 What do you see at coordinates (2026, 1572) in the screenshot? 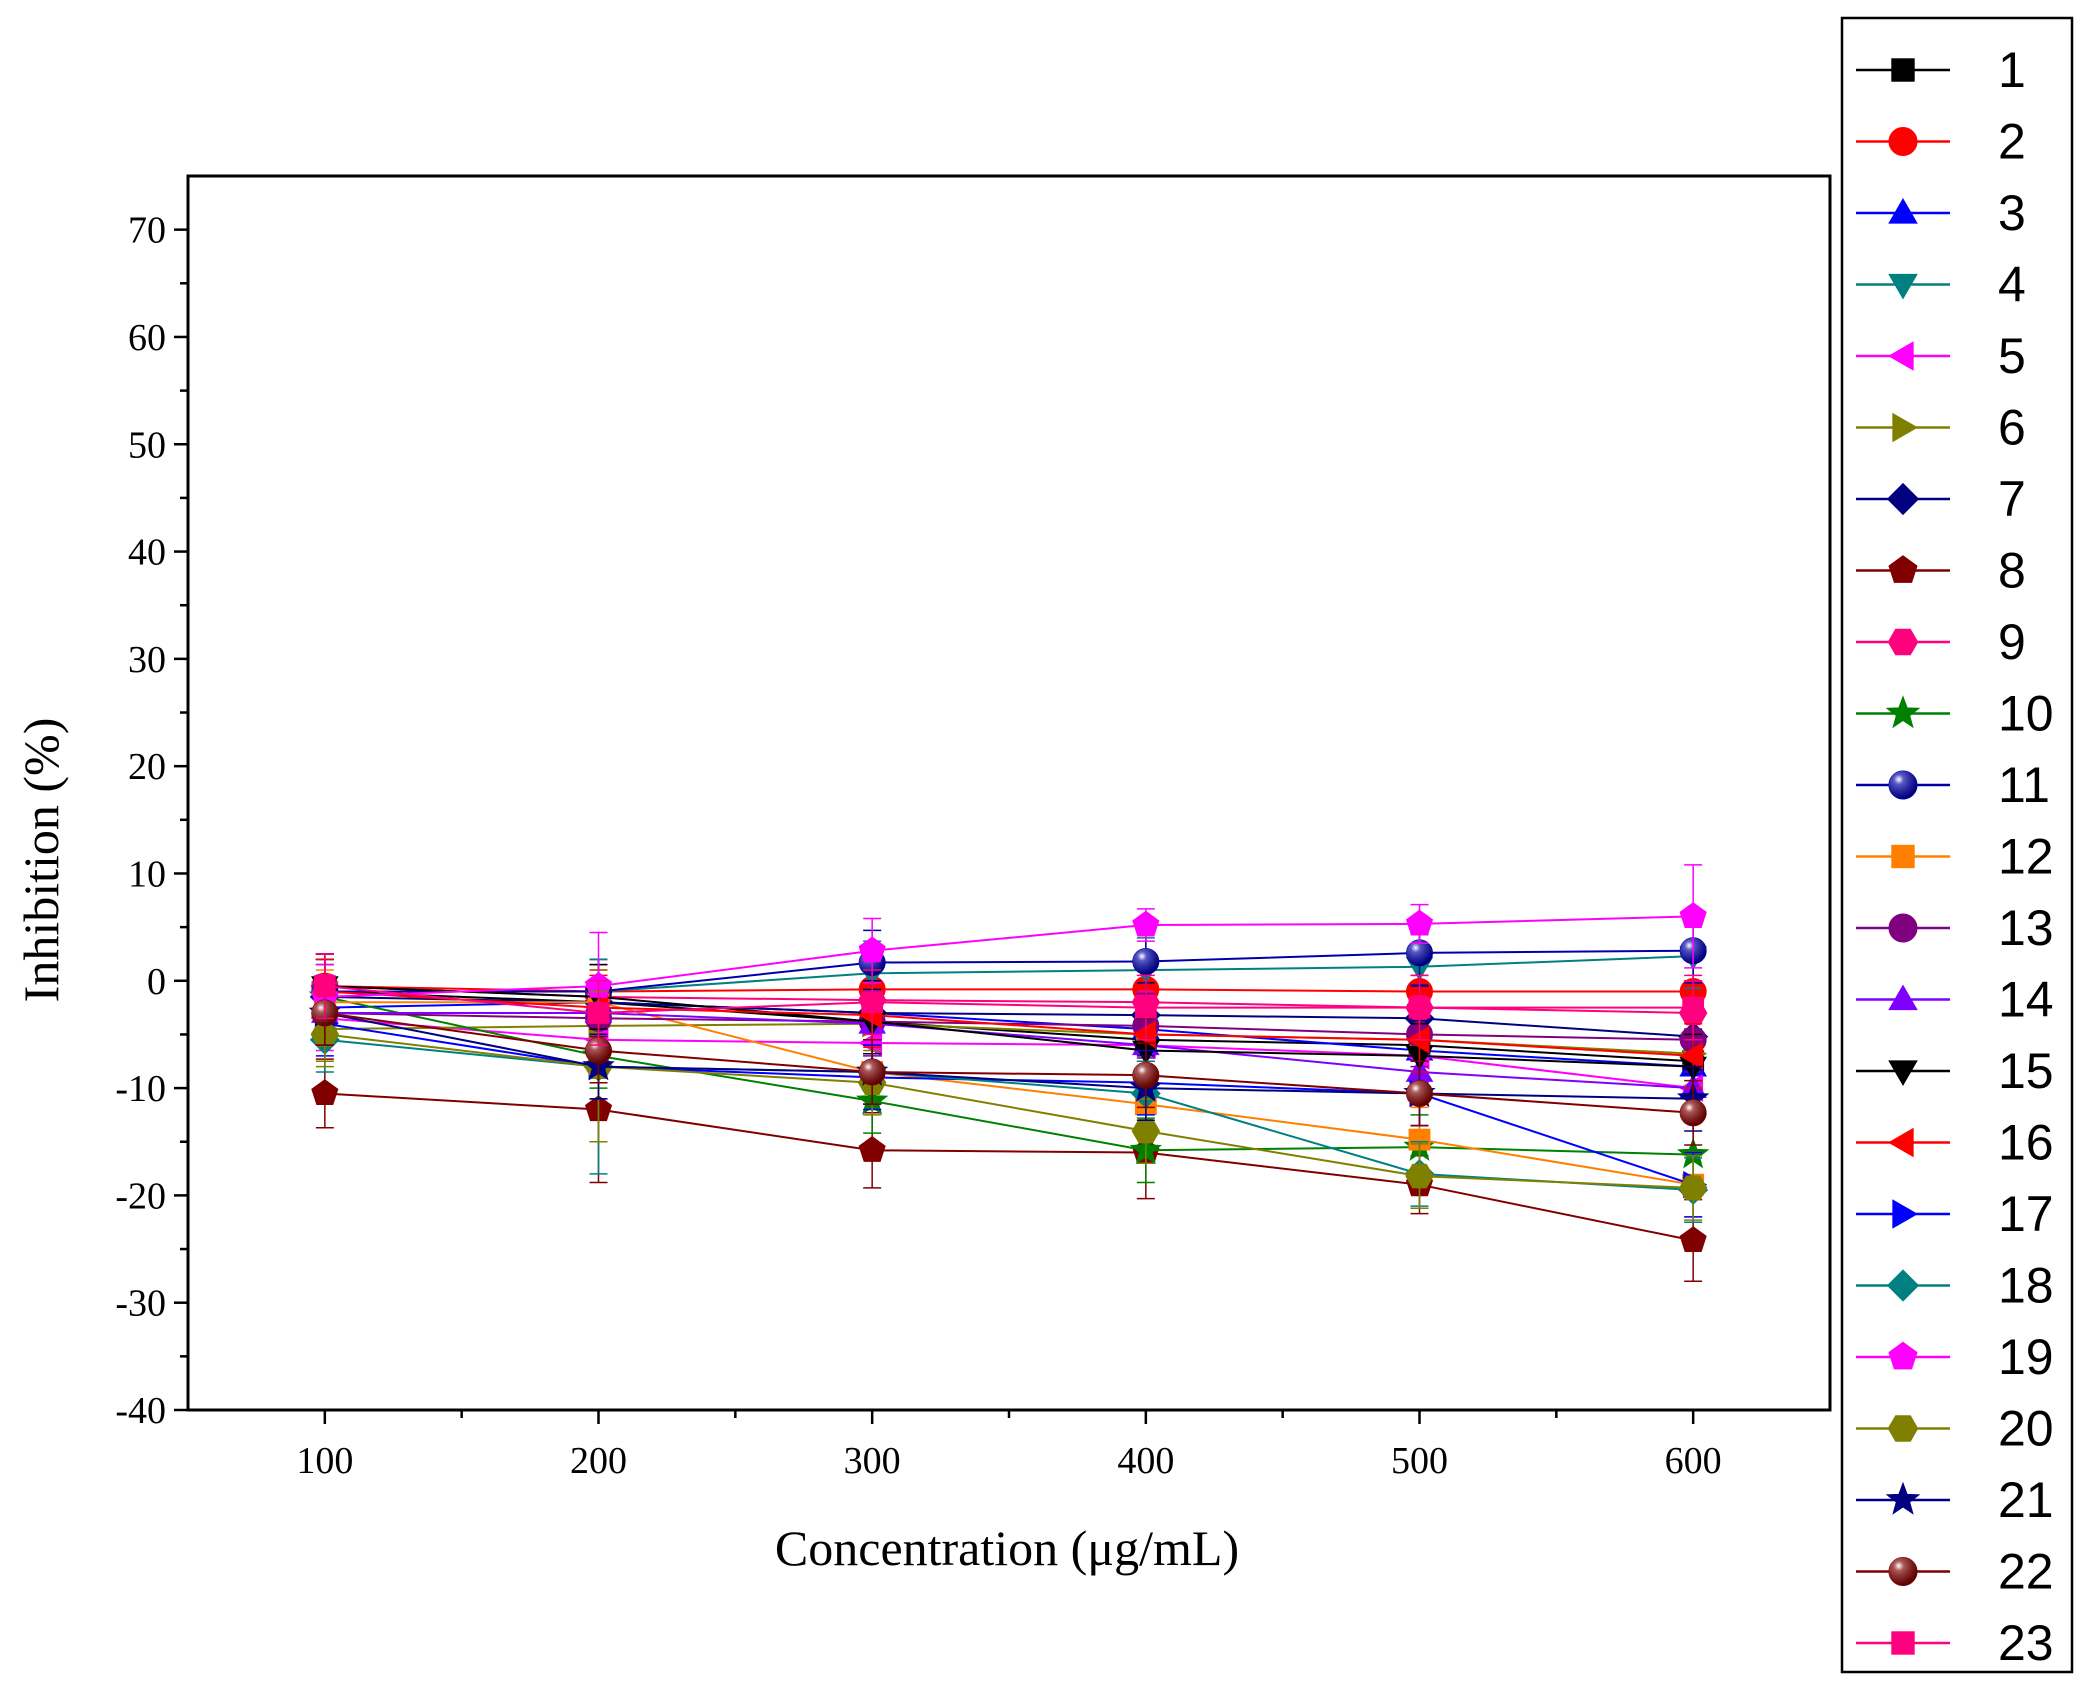
I see `legend-label: 22` at bounding box center [2026, 1572].